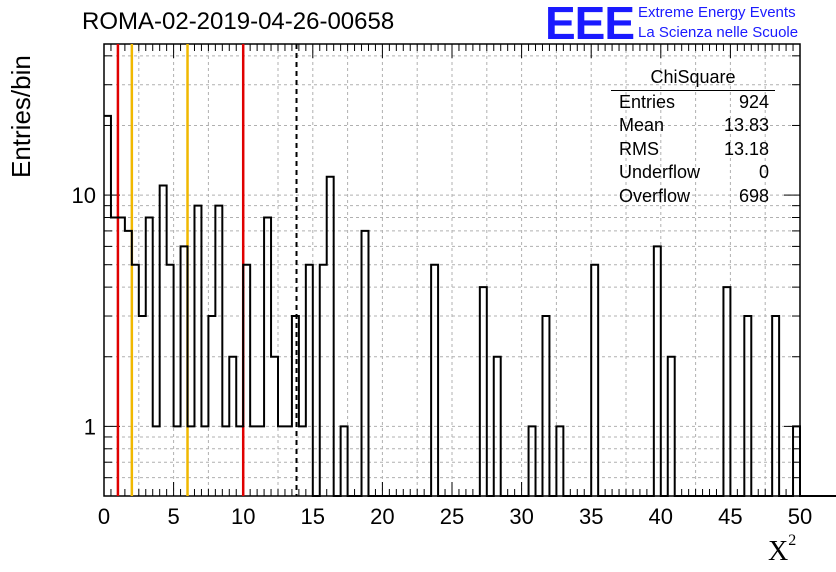  Describe the element at coordinates (778, 551) in the screenshot. I see `x-axis-label-text: X` at that location.